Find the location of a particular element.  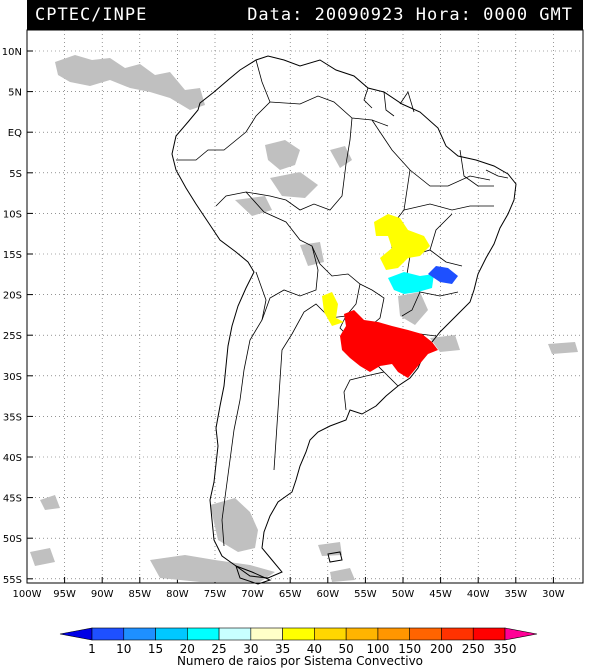

lon-label: 65W is located at coordinates (290, 594).